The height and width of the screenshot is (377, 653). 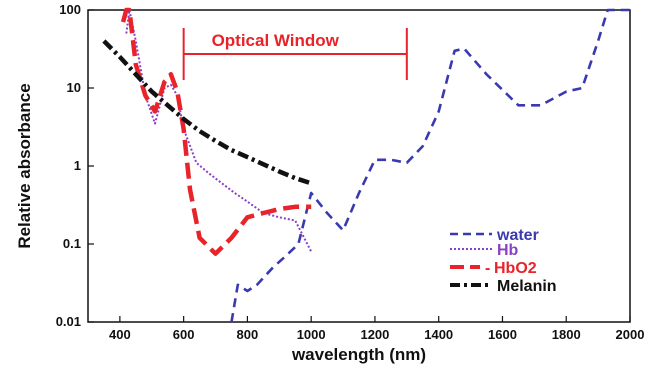 I want to click on optical-window-label: Optical Window, so click(x=276, y=40).